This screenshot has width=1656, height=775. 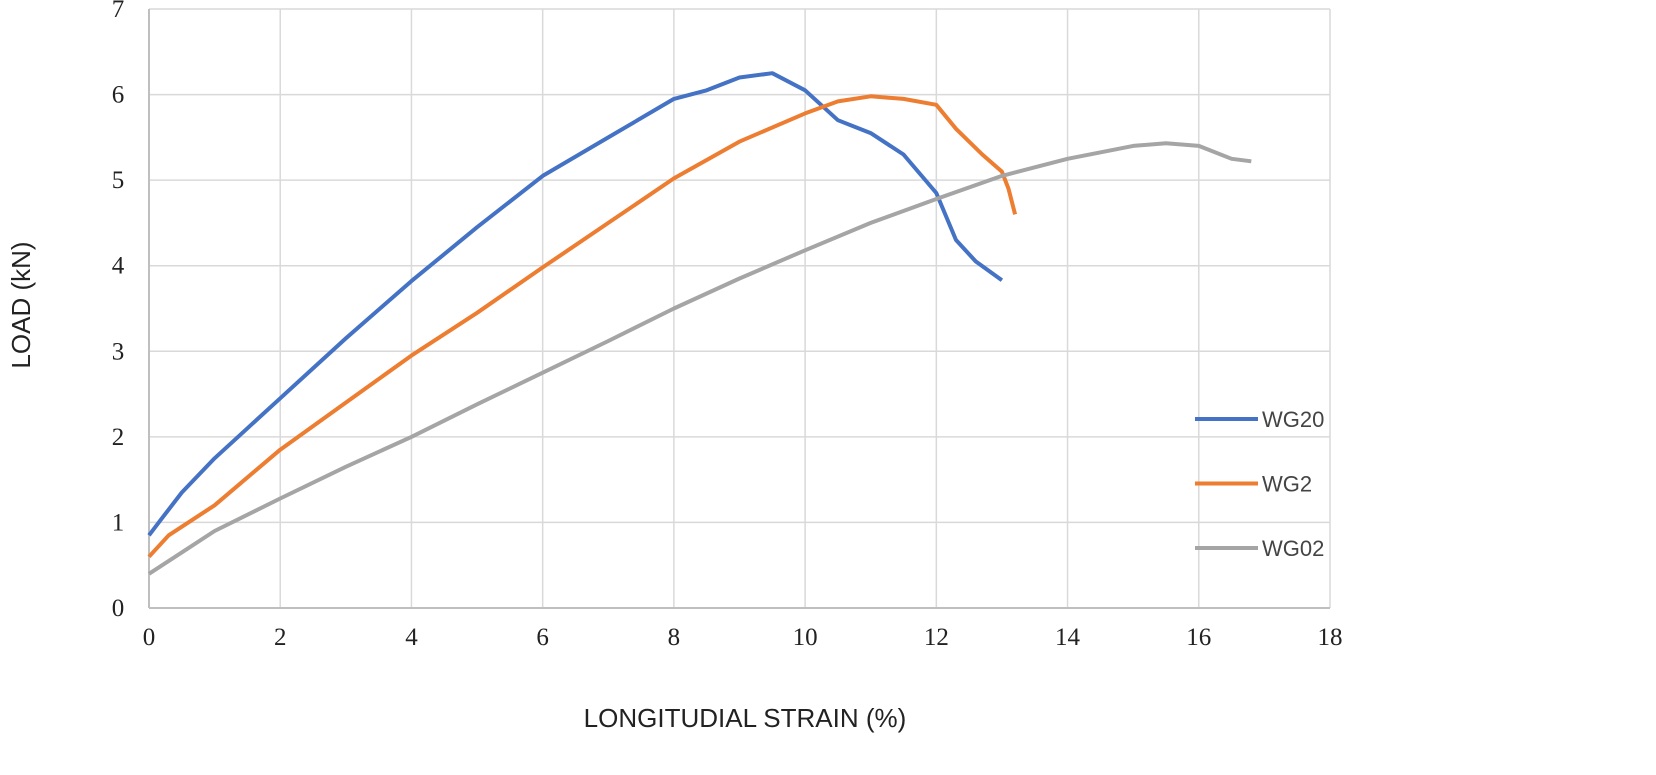 What do you see at coordinates (1068, 637) in the screenshot?
I see `x-tick-label: 14` at bounding box center [1068, 637].